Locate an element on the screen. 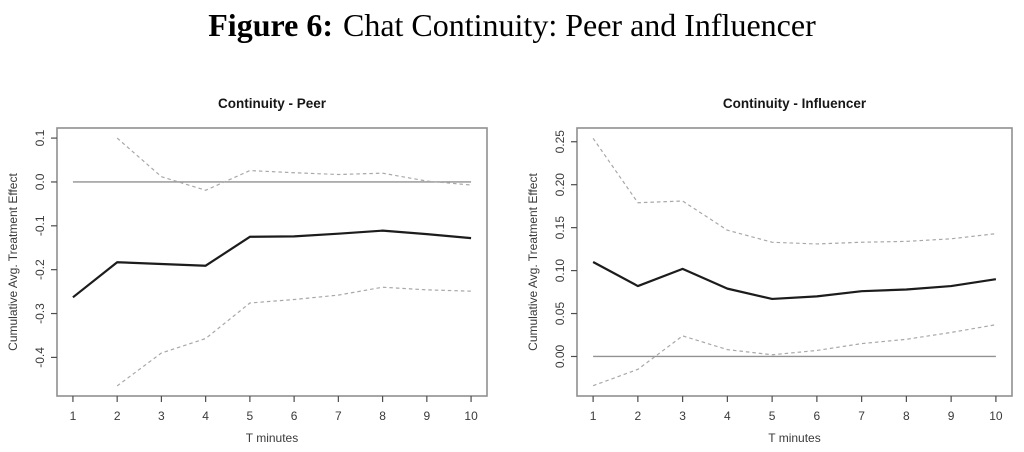 The width and height of the screenshot is (1024, 452). y-tick-label: 0.1 is located at coordinates (40, 137).